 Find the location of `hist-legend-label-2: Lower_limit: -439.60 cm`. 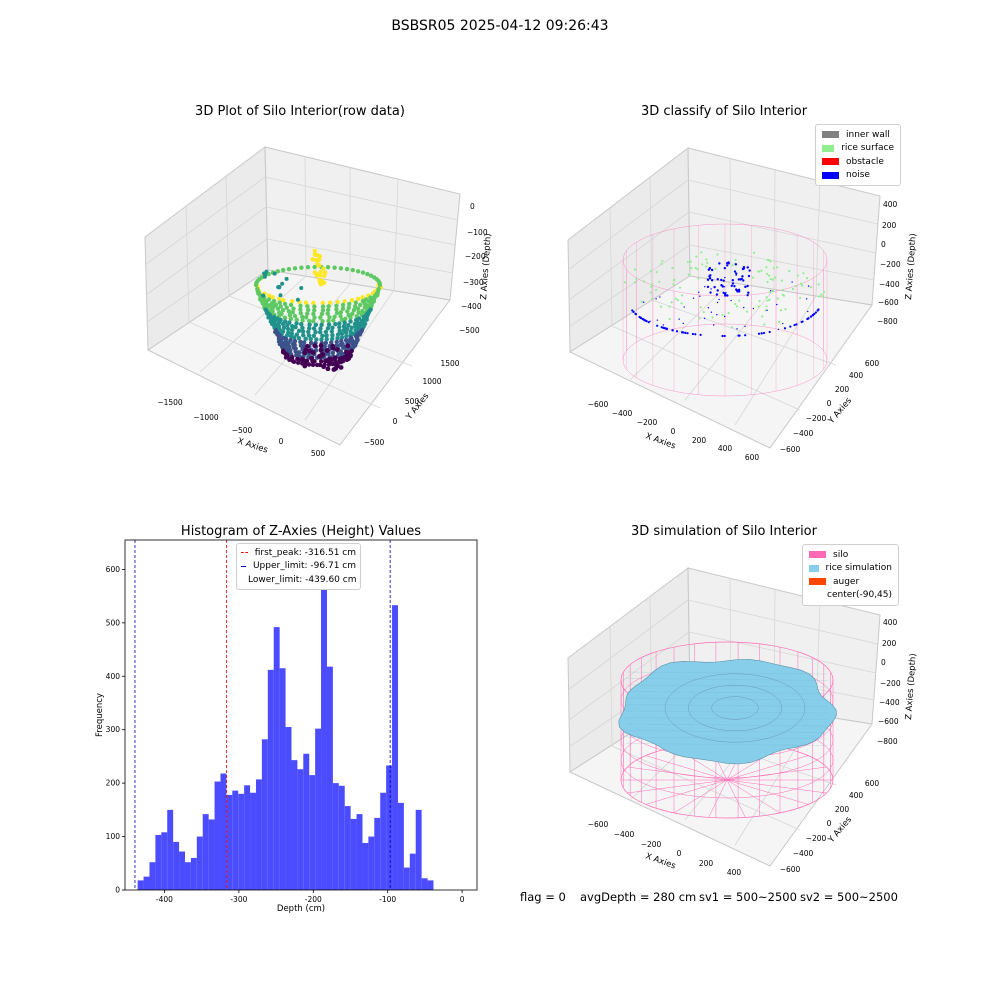

hist-legend-label-2: Lower_limit: -439.60 cm is located at coordinates (302, 579).